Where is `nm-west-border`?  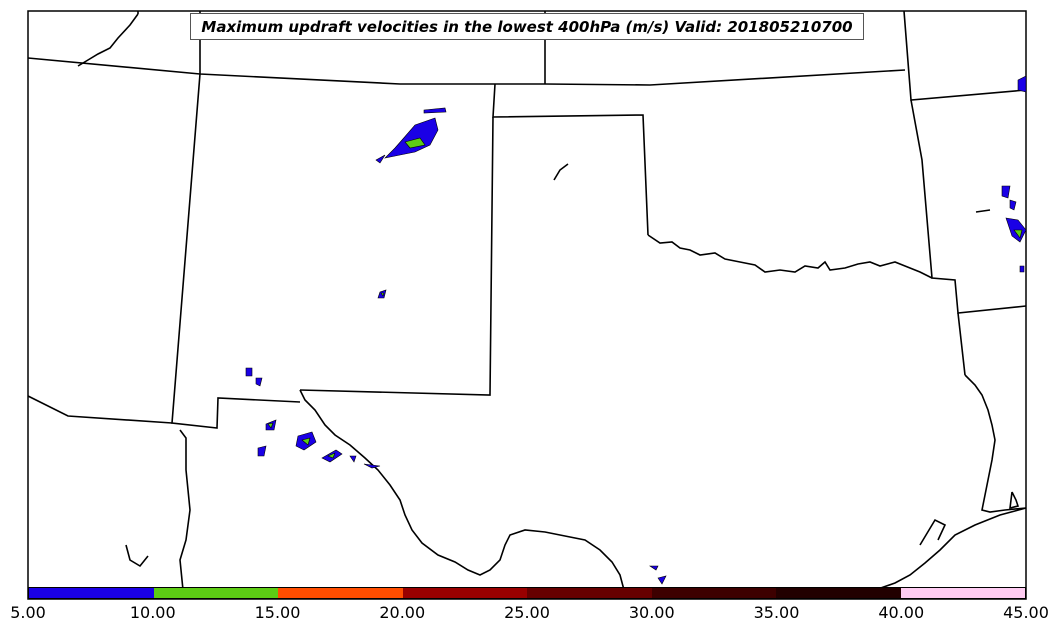
nm-west-border is located at coordinates (236, 220).